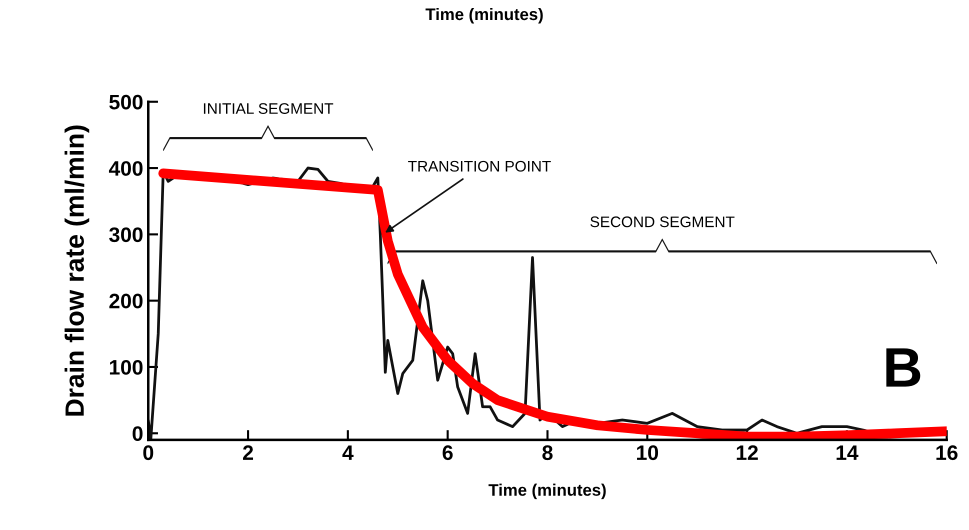  What do you see at coordinates (903, 367) in the screenshot?
I see `annotation: B` at bounding box center [903, 367].